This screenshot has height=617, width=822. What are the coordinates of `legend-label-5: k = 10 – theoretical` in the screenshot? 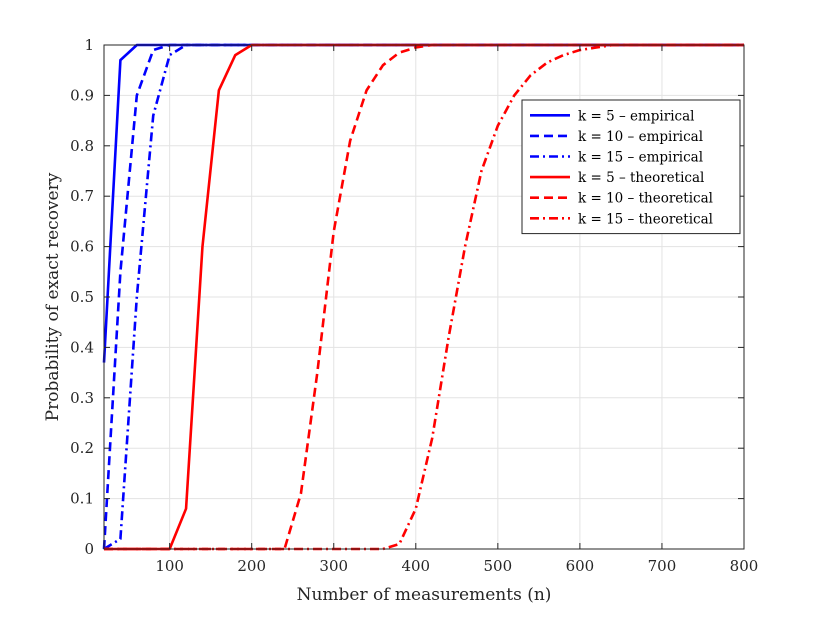 It's located at (645, 199).